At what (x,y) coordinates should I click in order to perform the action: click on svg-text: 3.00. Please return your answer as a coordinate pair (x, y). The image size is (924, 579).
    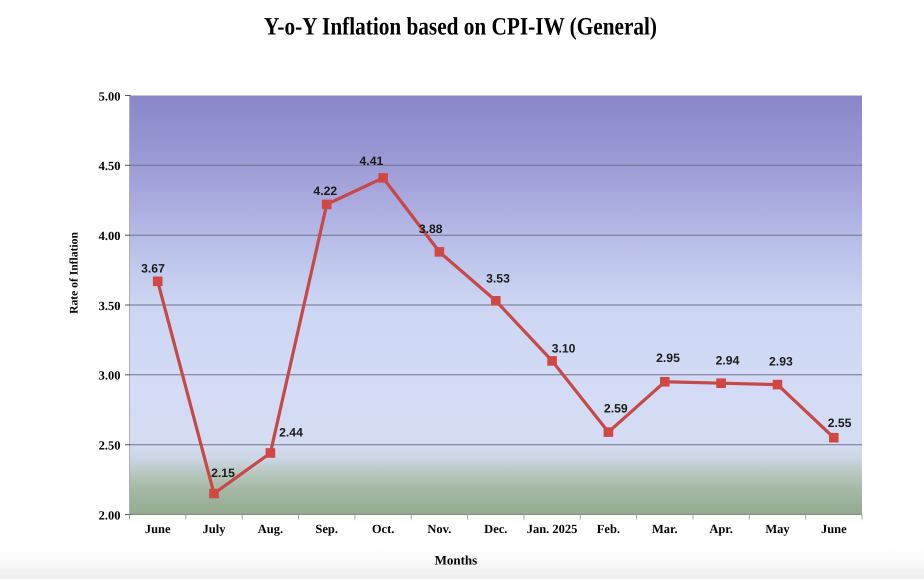
    Looking at the image, I should click on (110, 376).